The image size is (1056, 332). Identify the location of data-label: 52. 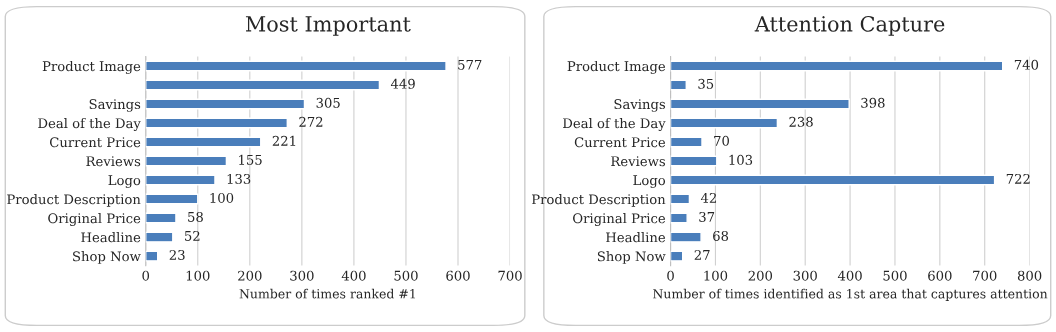
(192, 235).